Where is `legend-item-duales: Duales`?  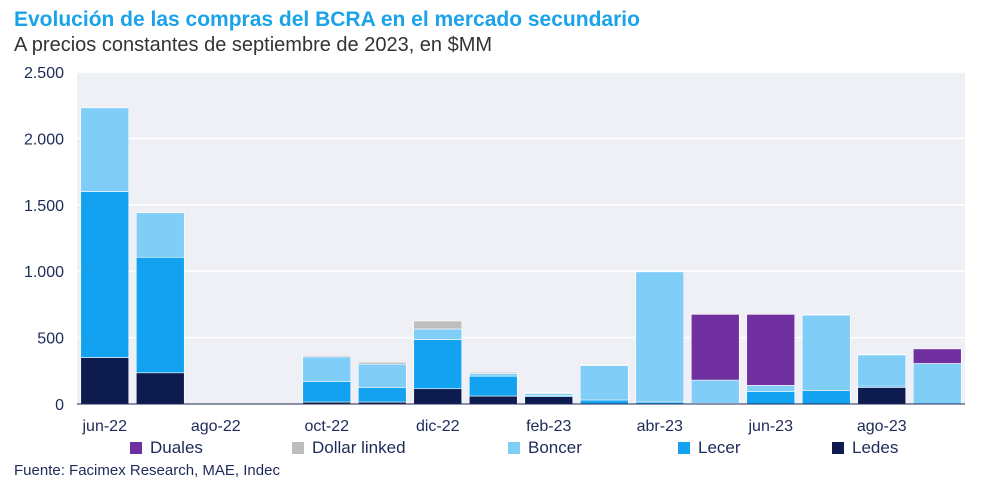
legend-item-duales: Duales is located at coordinates (166, 448).